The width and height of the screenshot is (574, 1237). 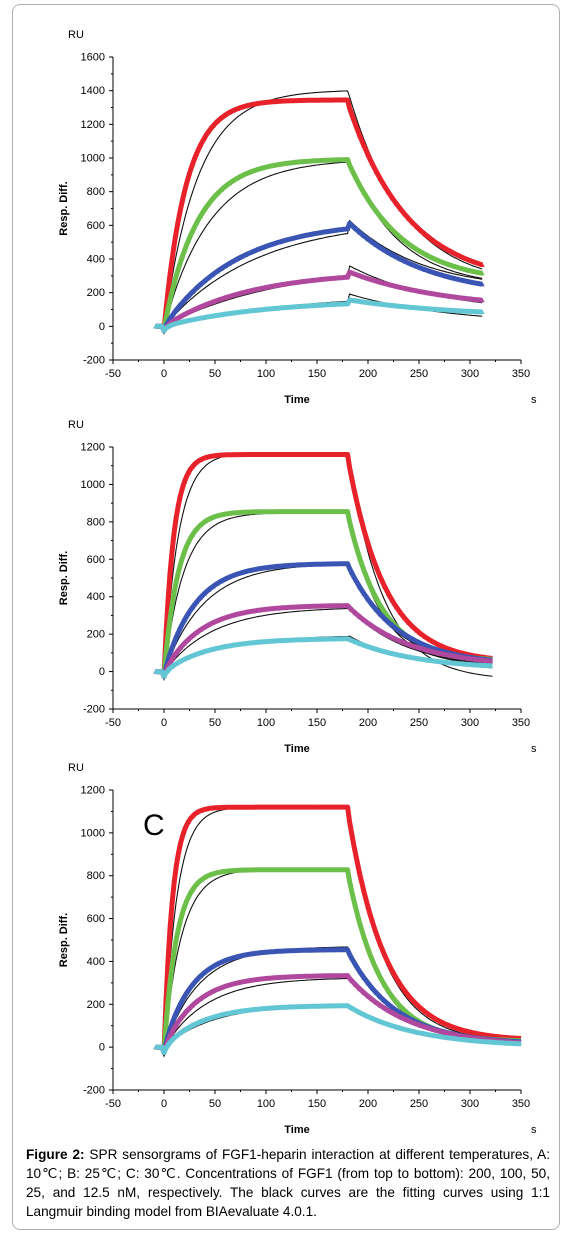 I want to click on y-tick-label: 400, so click(x=96, y=260).